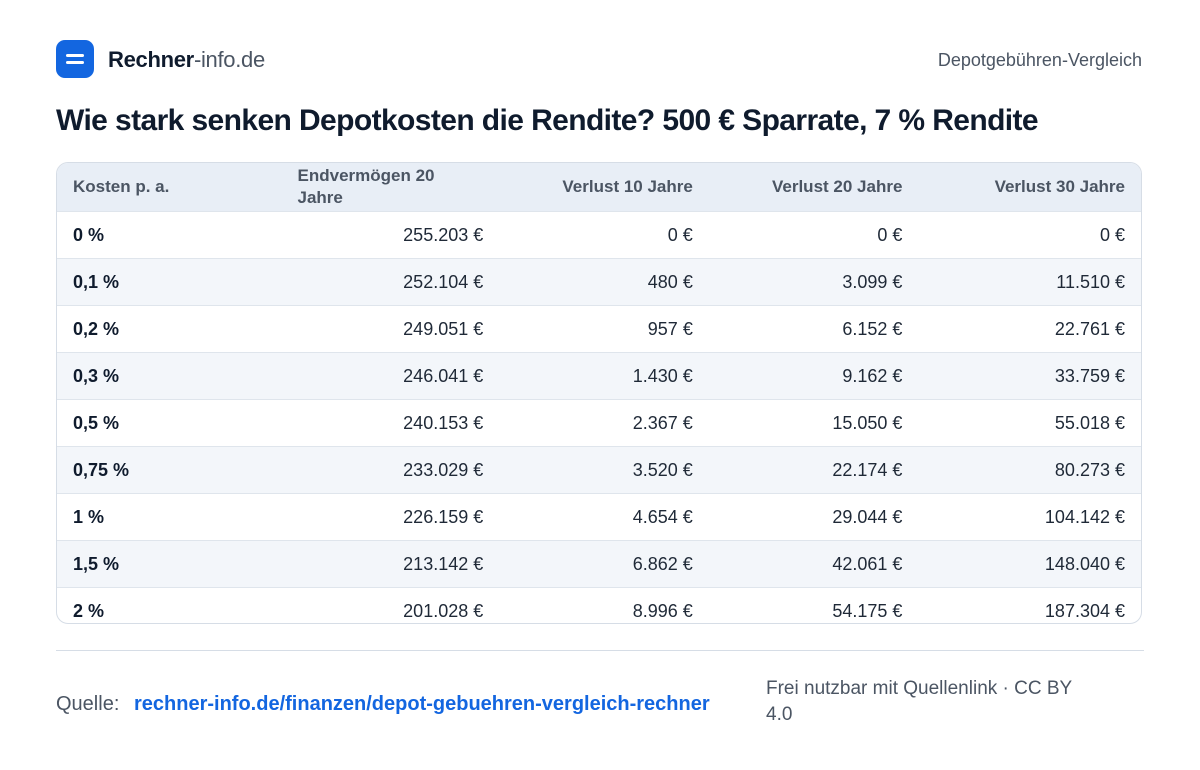  I want to click on table-row: 0 % 255.203 €0 €0 €0 €, so click(599, 235).